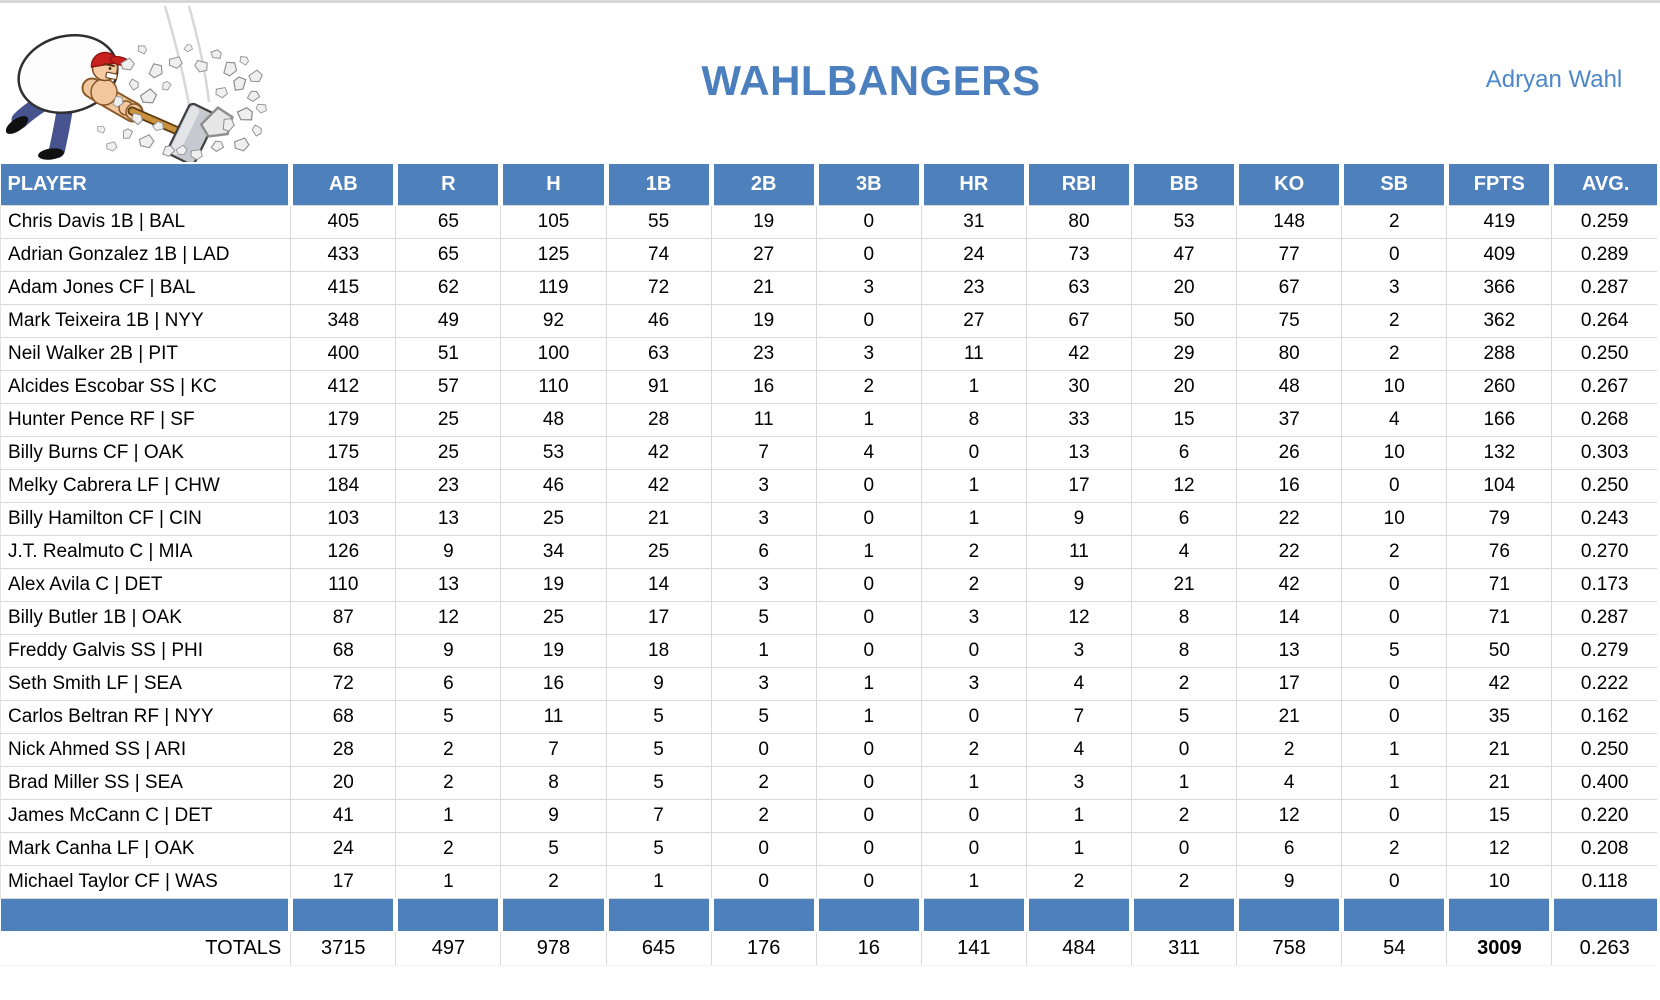 This screenshot has width=1660, height=1000. I want to click on stat-cell: 46, so click(658, 321).